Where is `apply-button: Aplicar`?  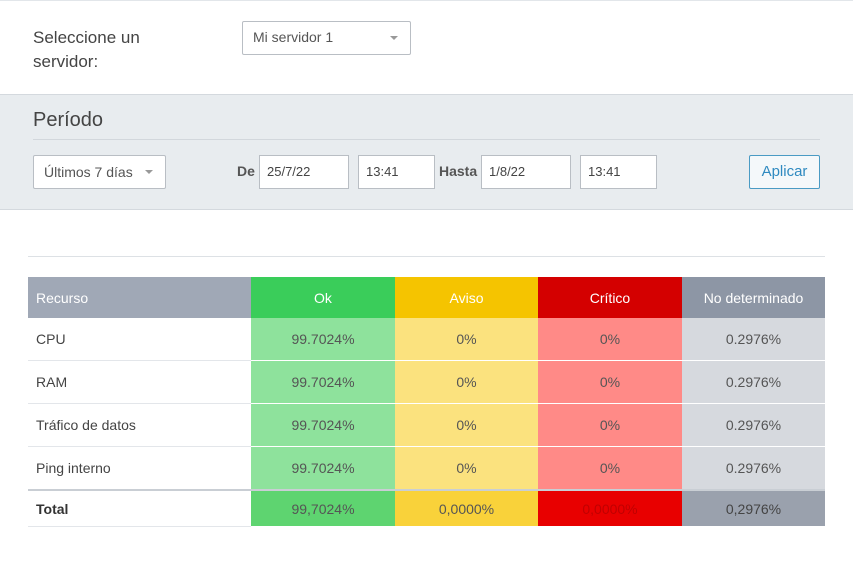 apply-button: Aplicar is located at coordinates (784, 172).